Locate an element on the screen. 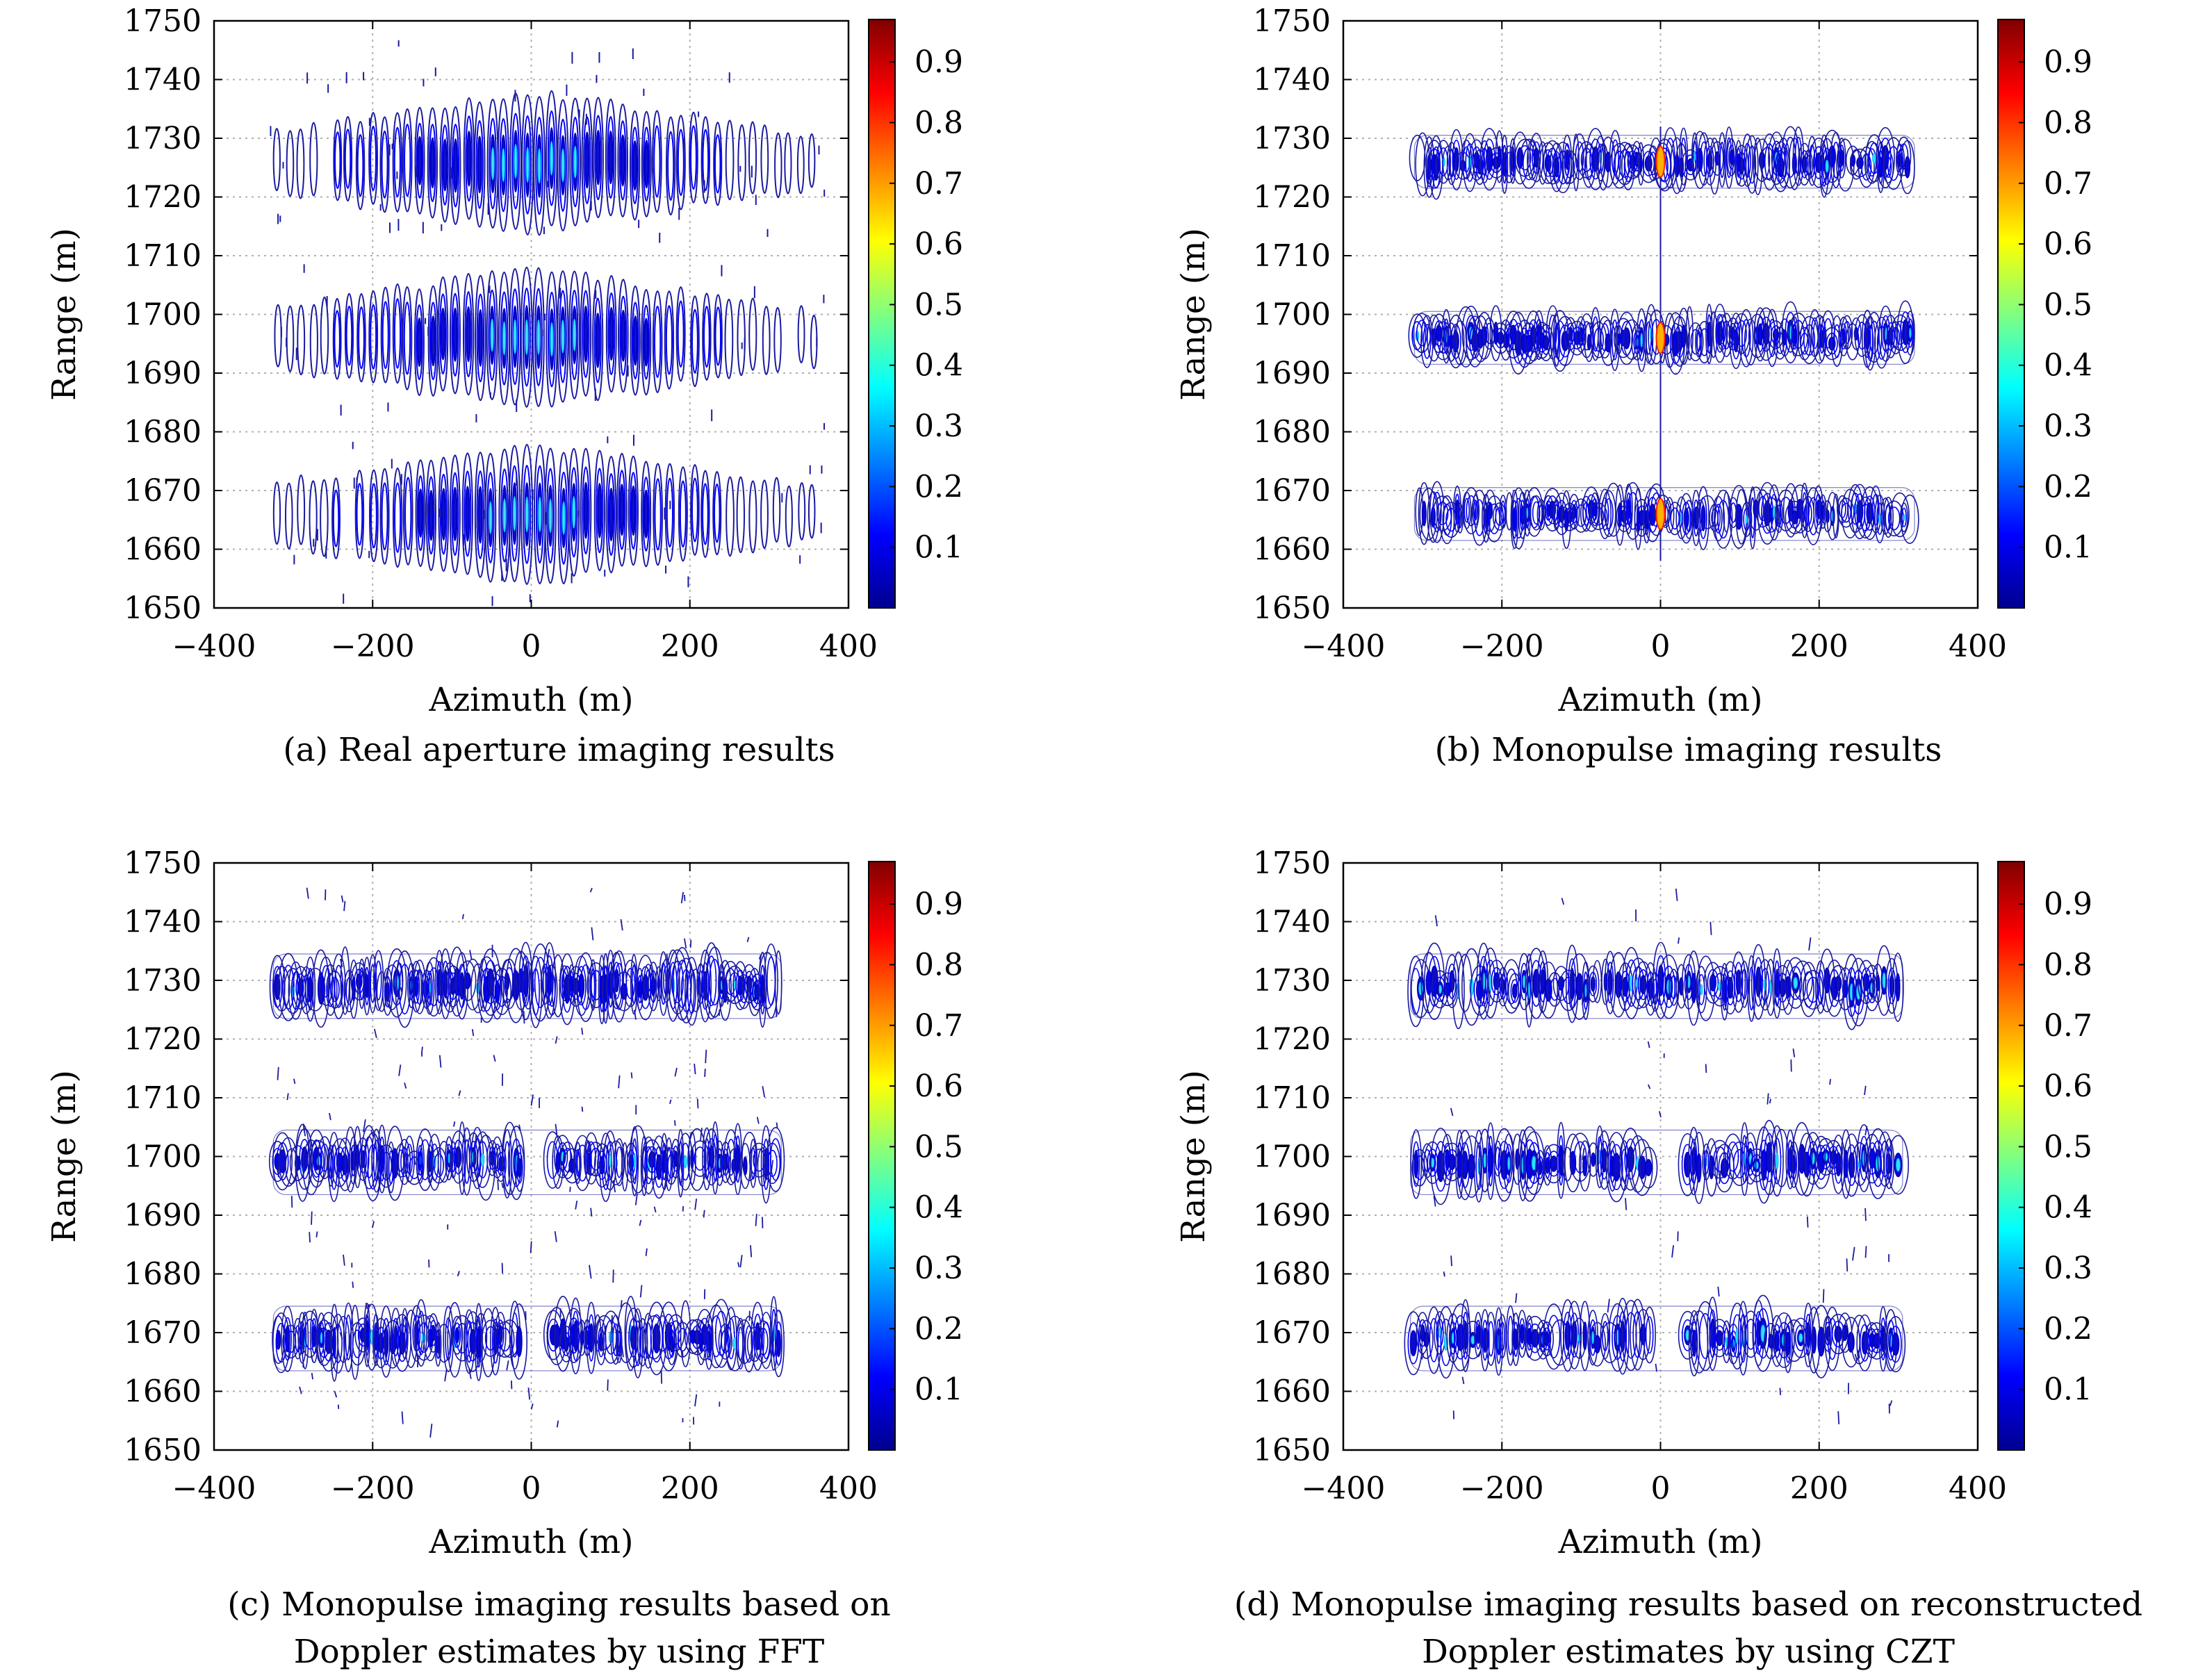 Image resolution: width=2189 pixels, height=1680 pixels. colorbar-tick-label: 0.3 is located at coordinates (939, 1268).